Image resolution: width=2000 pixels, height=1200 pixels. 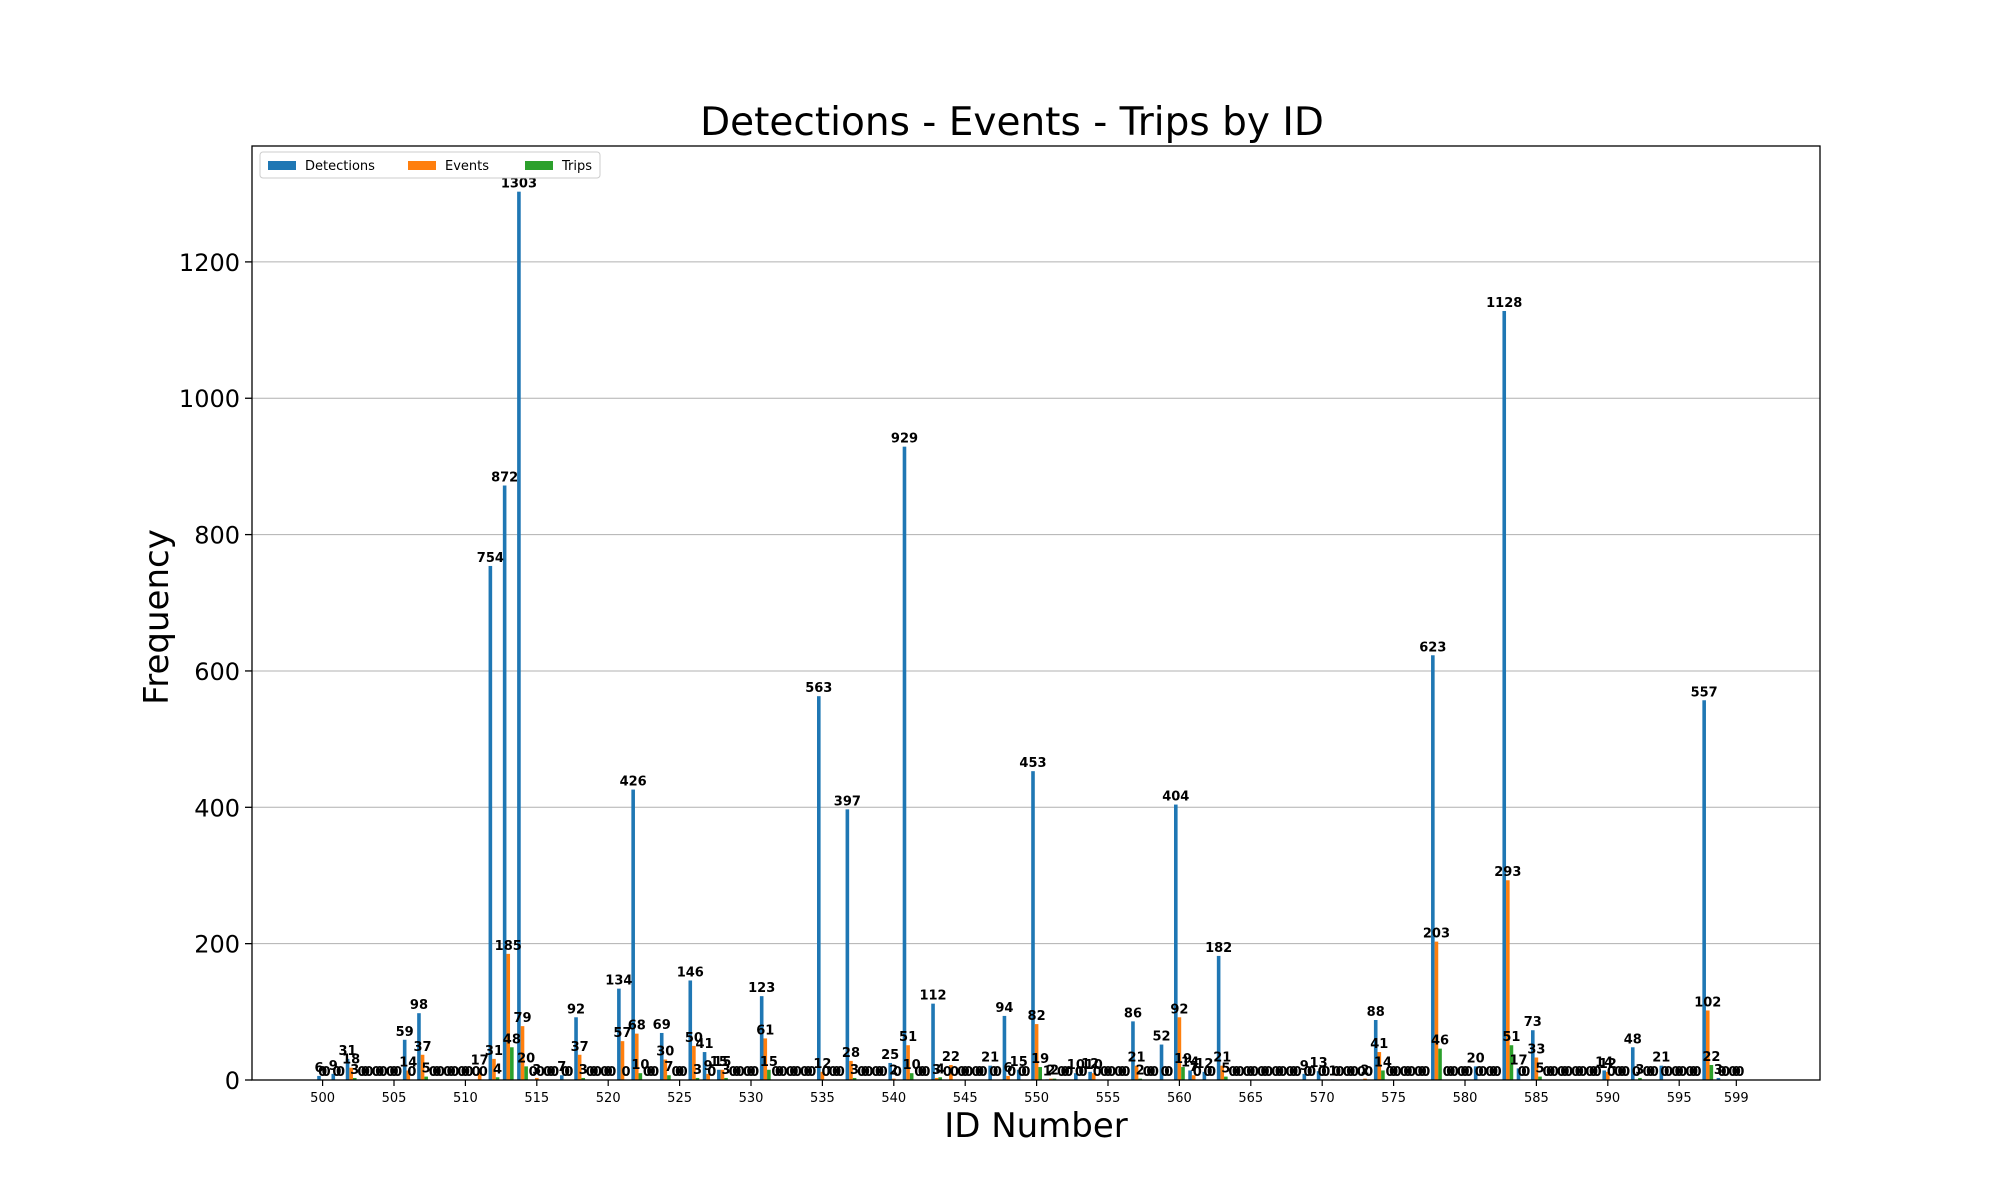 I want to click on data-label-events-552: 0, so click(x=1065, y=1072).